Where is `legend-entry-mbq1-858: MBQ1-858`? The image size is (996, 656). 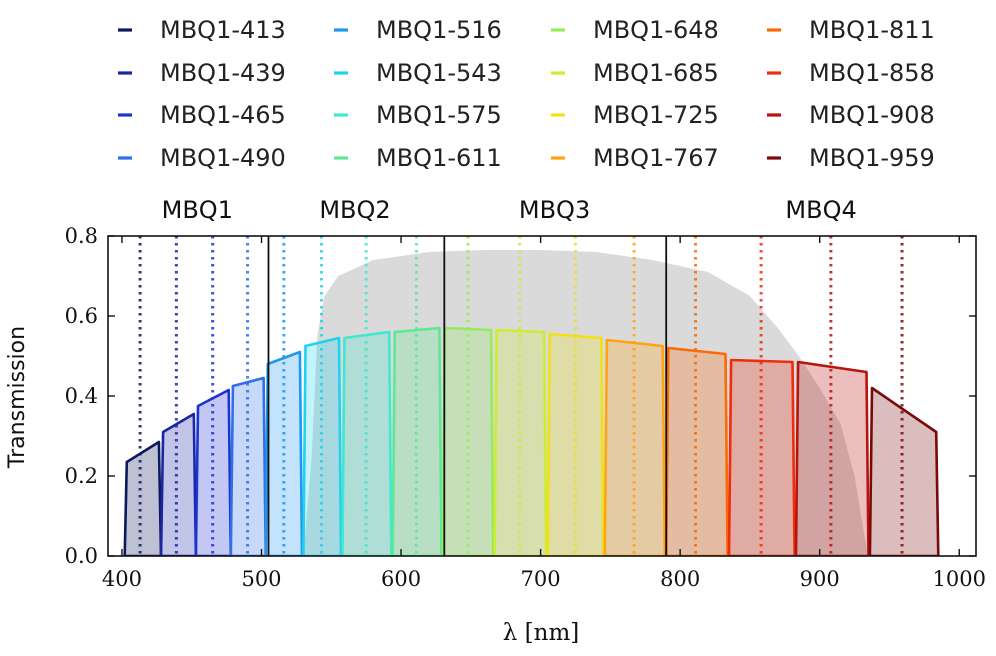 legend-entry-mbq1-858: MBQ1-858 is located at coordinates (872, 73).